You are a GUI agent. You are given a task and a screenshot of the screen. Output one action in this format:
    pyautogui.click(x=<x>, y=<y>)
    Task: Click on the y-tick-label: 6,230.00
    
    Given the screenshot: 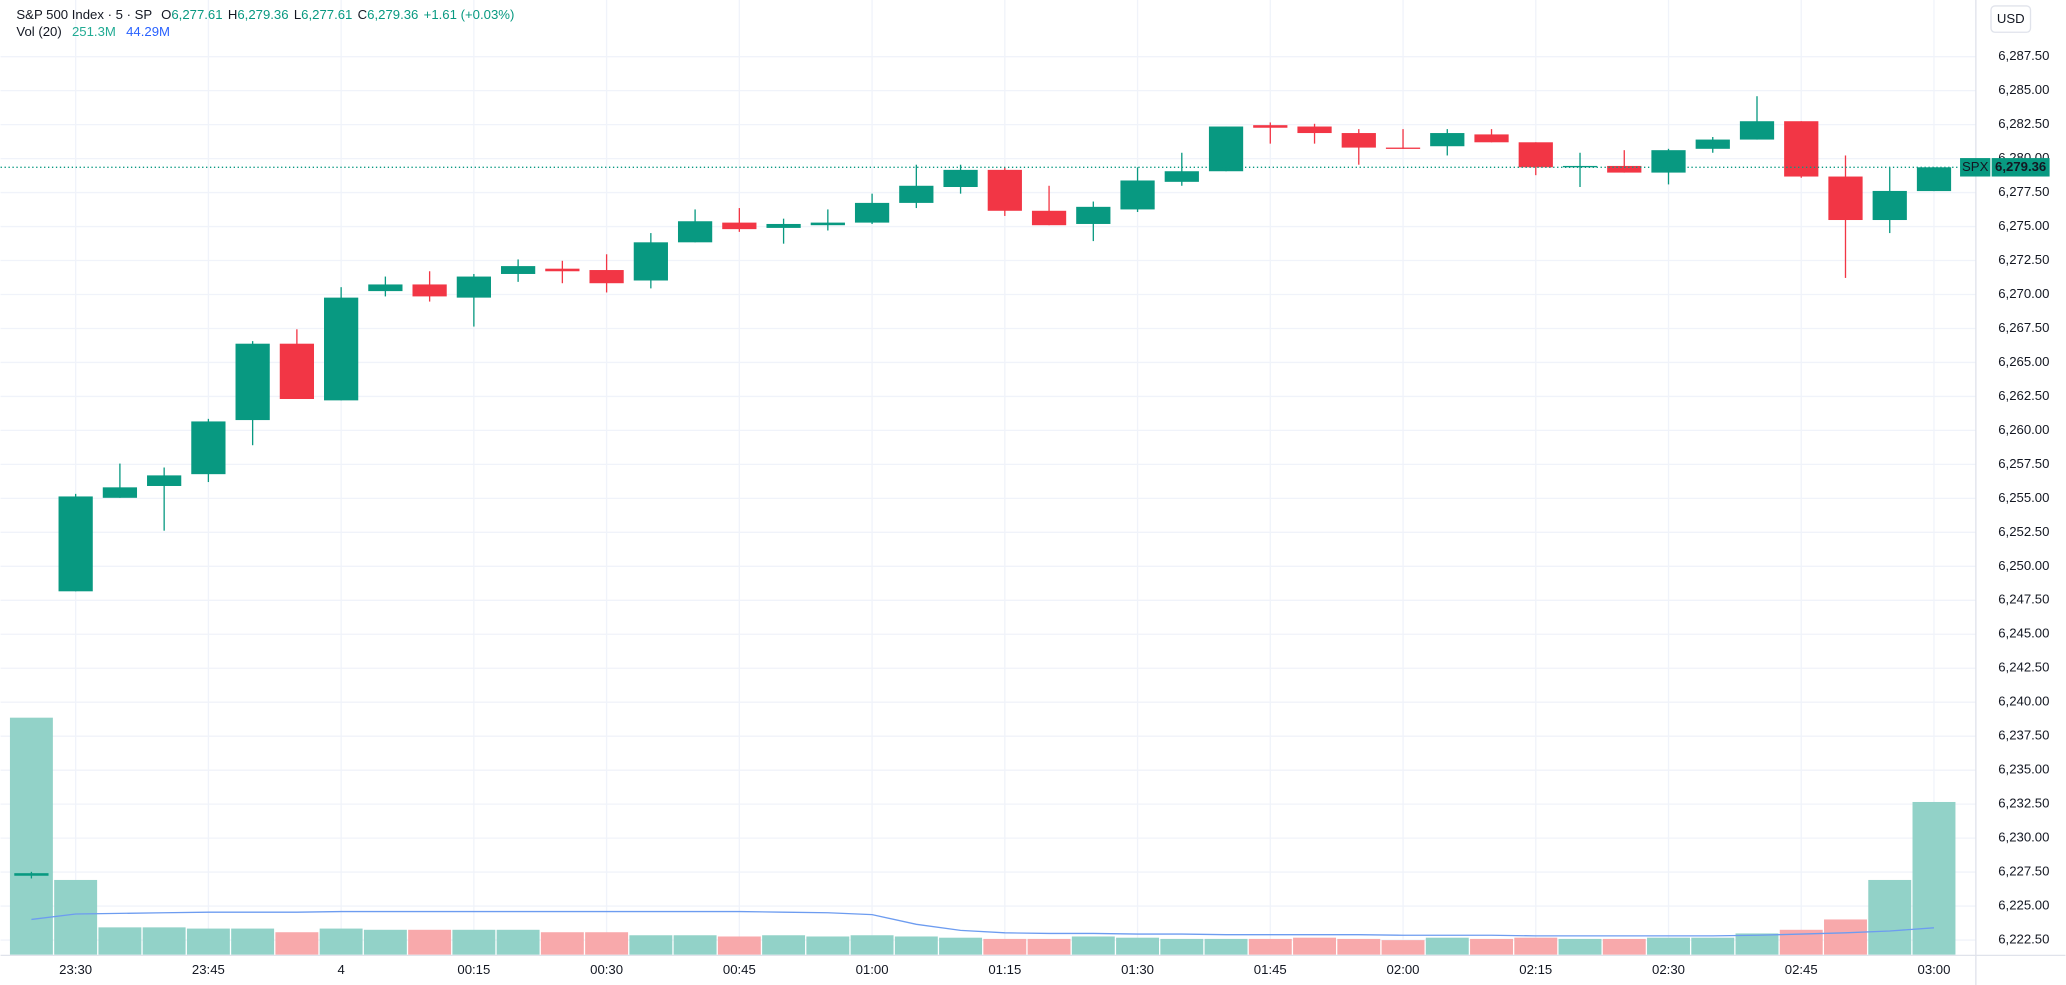 What is the action you would take?
    pyautogui.click(x=2023, y=837)
    